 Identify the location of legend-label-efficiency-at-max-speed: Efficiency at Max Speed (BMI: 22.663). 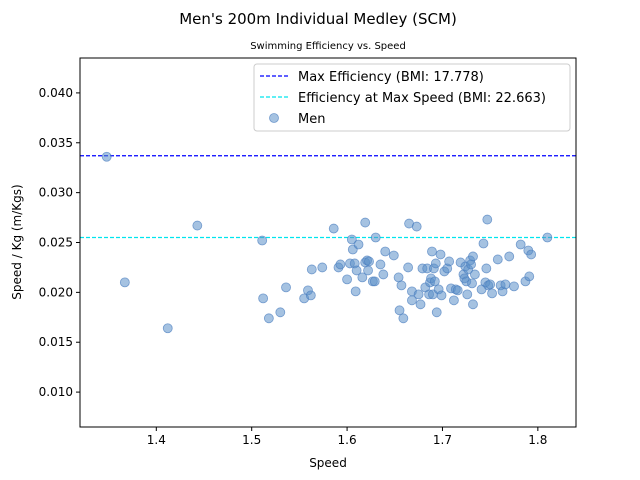
(422, 98).